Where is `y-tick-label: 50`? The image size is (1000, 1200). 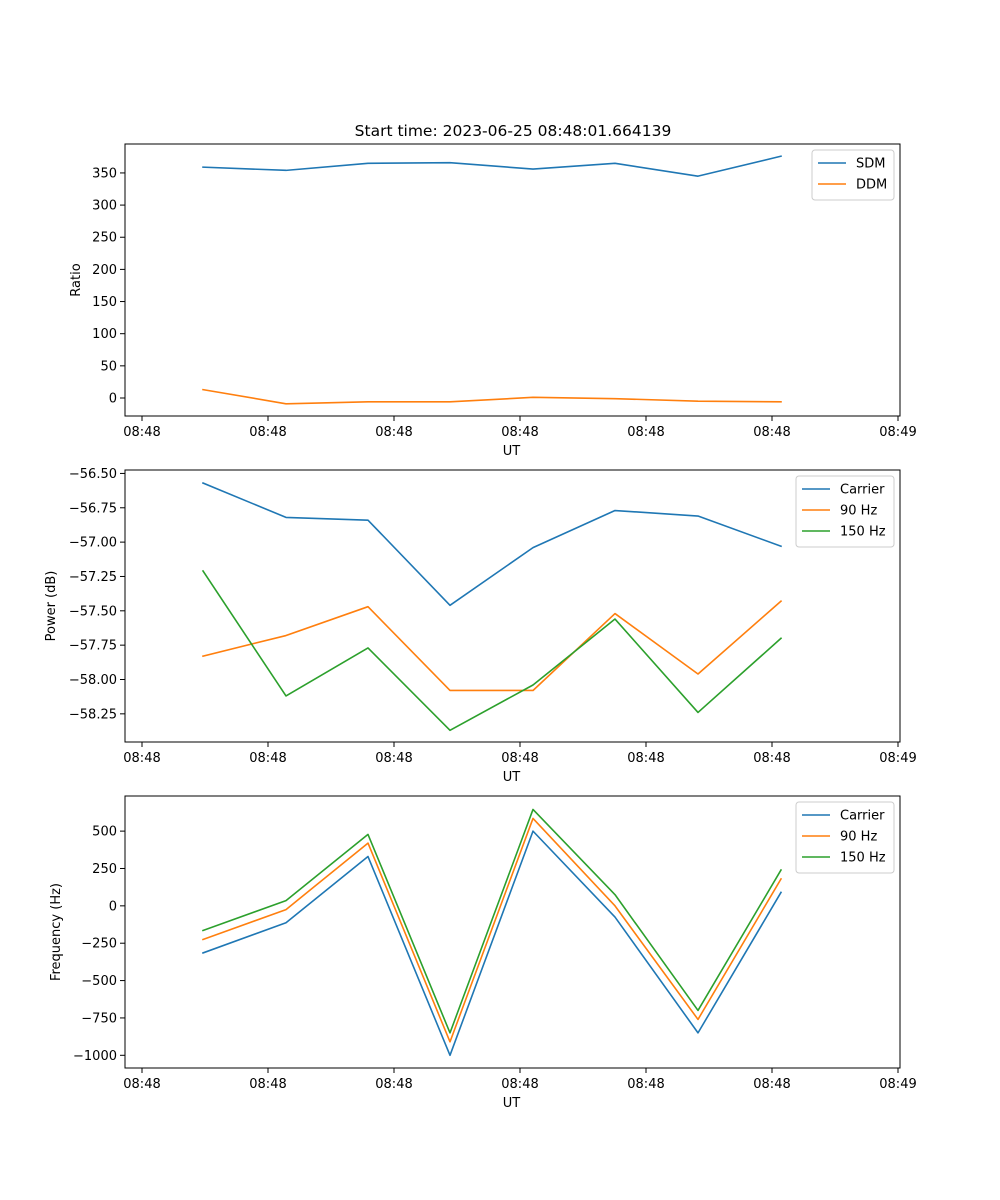
y-tick-label: 50 is located at coordinates (108, 366).